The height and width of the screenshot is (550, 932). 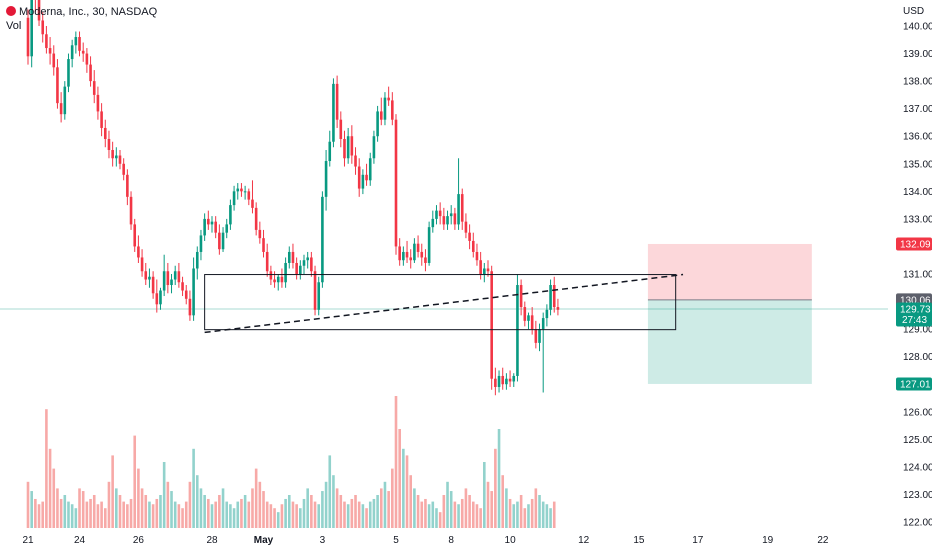 I want to click on trendline, so click(x=444, y=303).